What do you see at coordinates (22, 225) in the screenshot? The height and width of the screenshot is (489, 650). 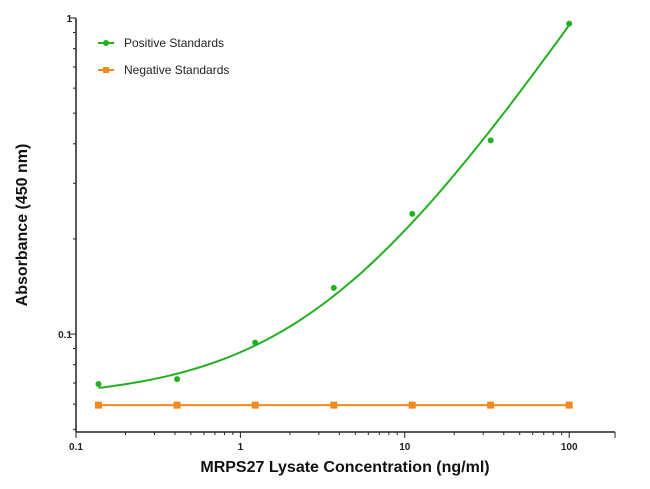 I see `y-axis-title: Absorbance (450 nm)` at bounding box center [22, 225].